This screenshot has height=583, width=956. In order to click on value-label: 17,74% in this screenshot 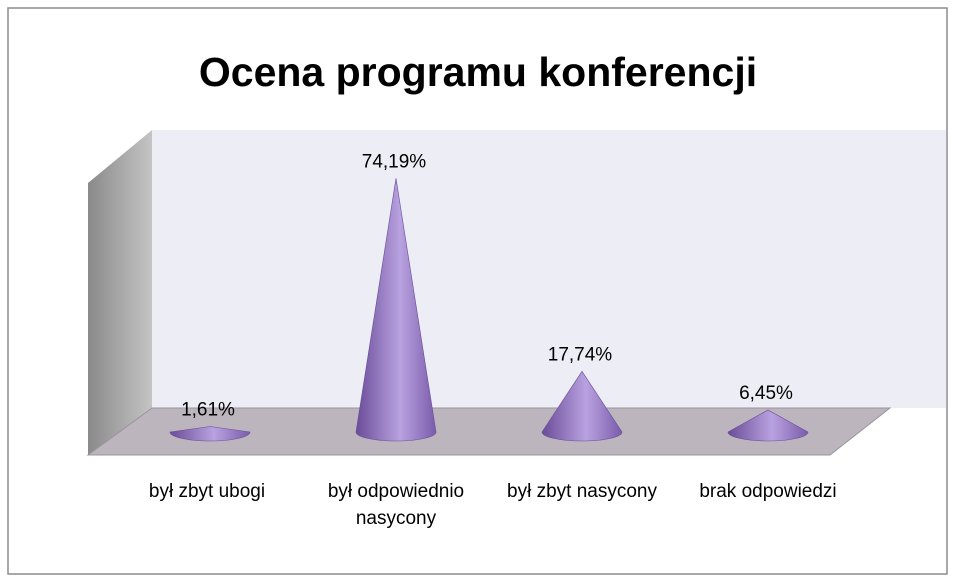, I will do `click(580, 354)`.